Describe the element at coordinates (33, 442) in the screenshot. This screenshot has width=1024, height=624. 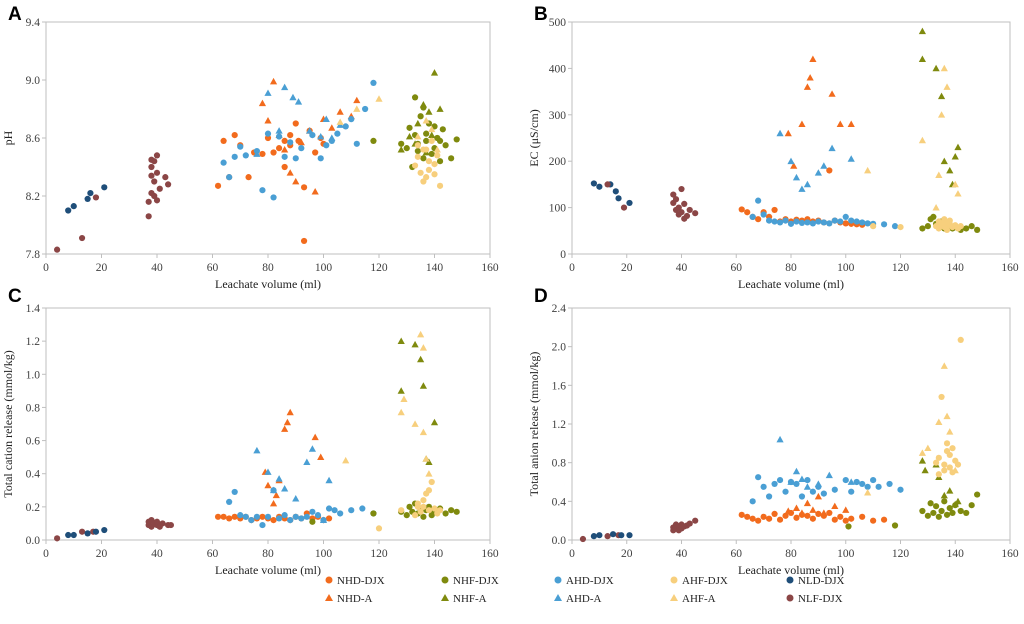
I see `y-tick-label: 0.6` at that location.